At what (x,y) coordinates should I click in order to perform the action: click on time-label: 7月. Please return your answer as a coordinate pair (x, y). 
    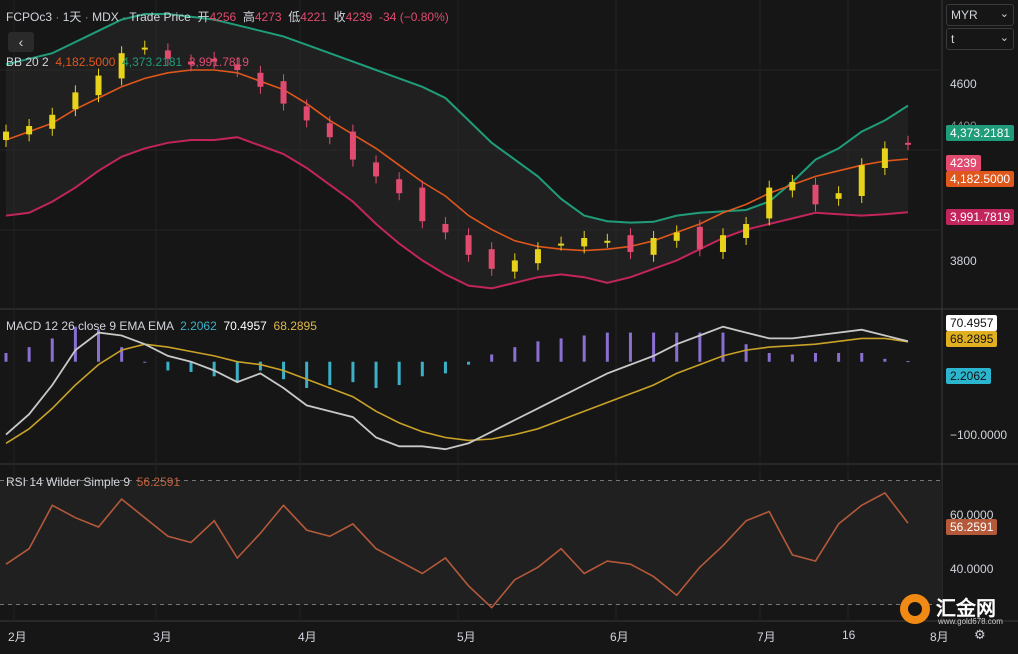
    Looking at the image, I should click on (766, 637).